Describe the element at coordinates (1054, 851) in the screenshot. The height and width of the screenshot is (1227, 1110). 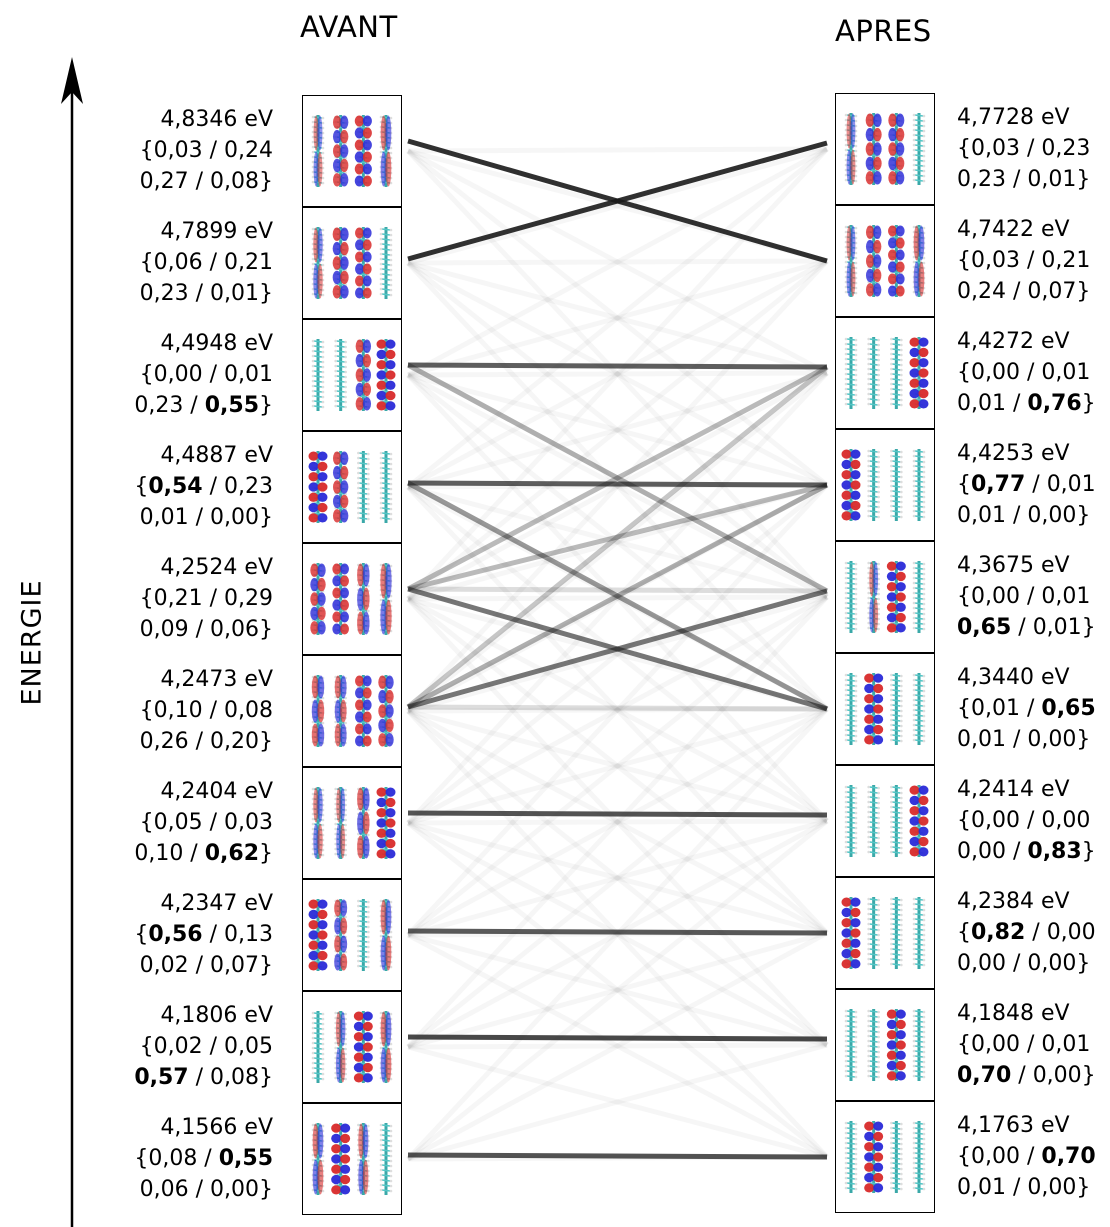
I see `weight-value: 0,83` at that location.